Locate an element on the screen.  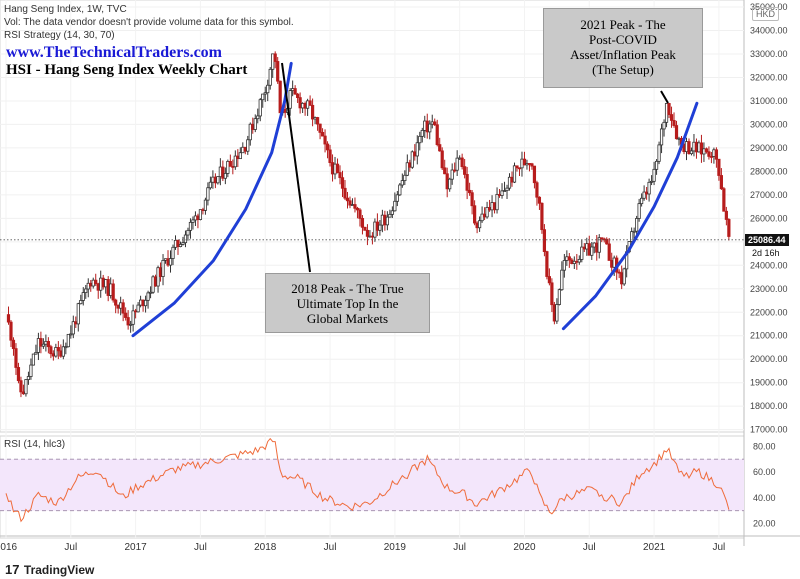
symbol-legend: Hang Seng Index, 1W, TVC is located at coordinates (65, 9).